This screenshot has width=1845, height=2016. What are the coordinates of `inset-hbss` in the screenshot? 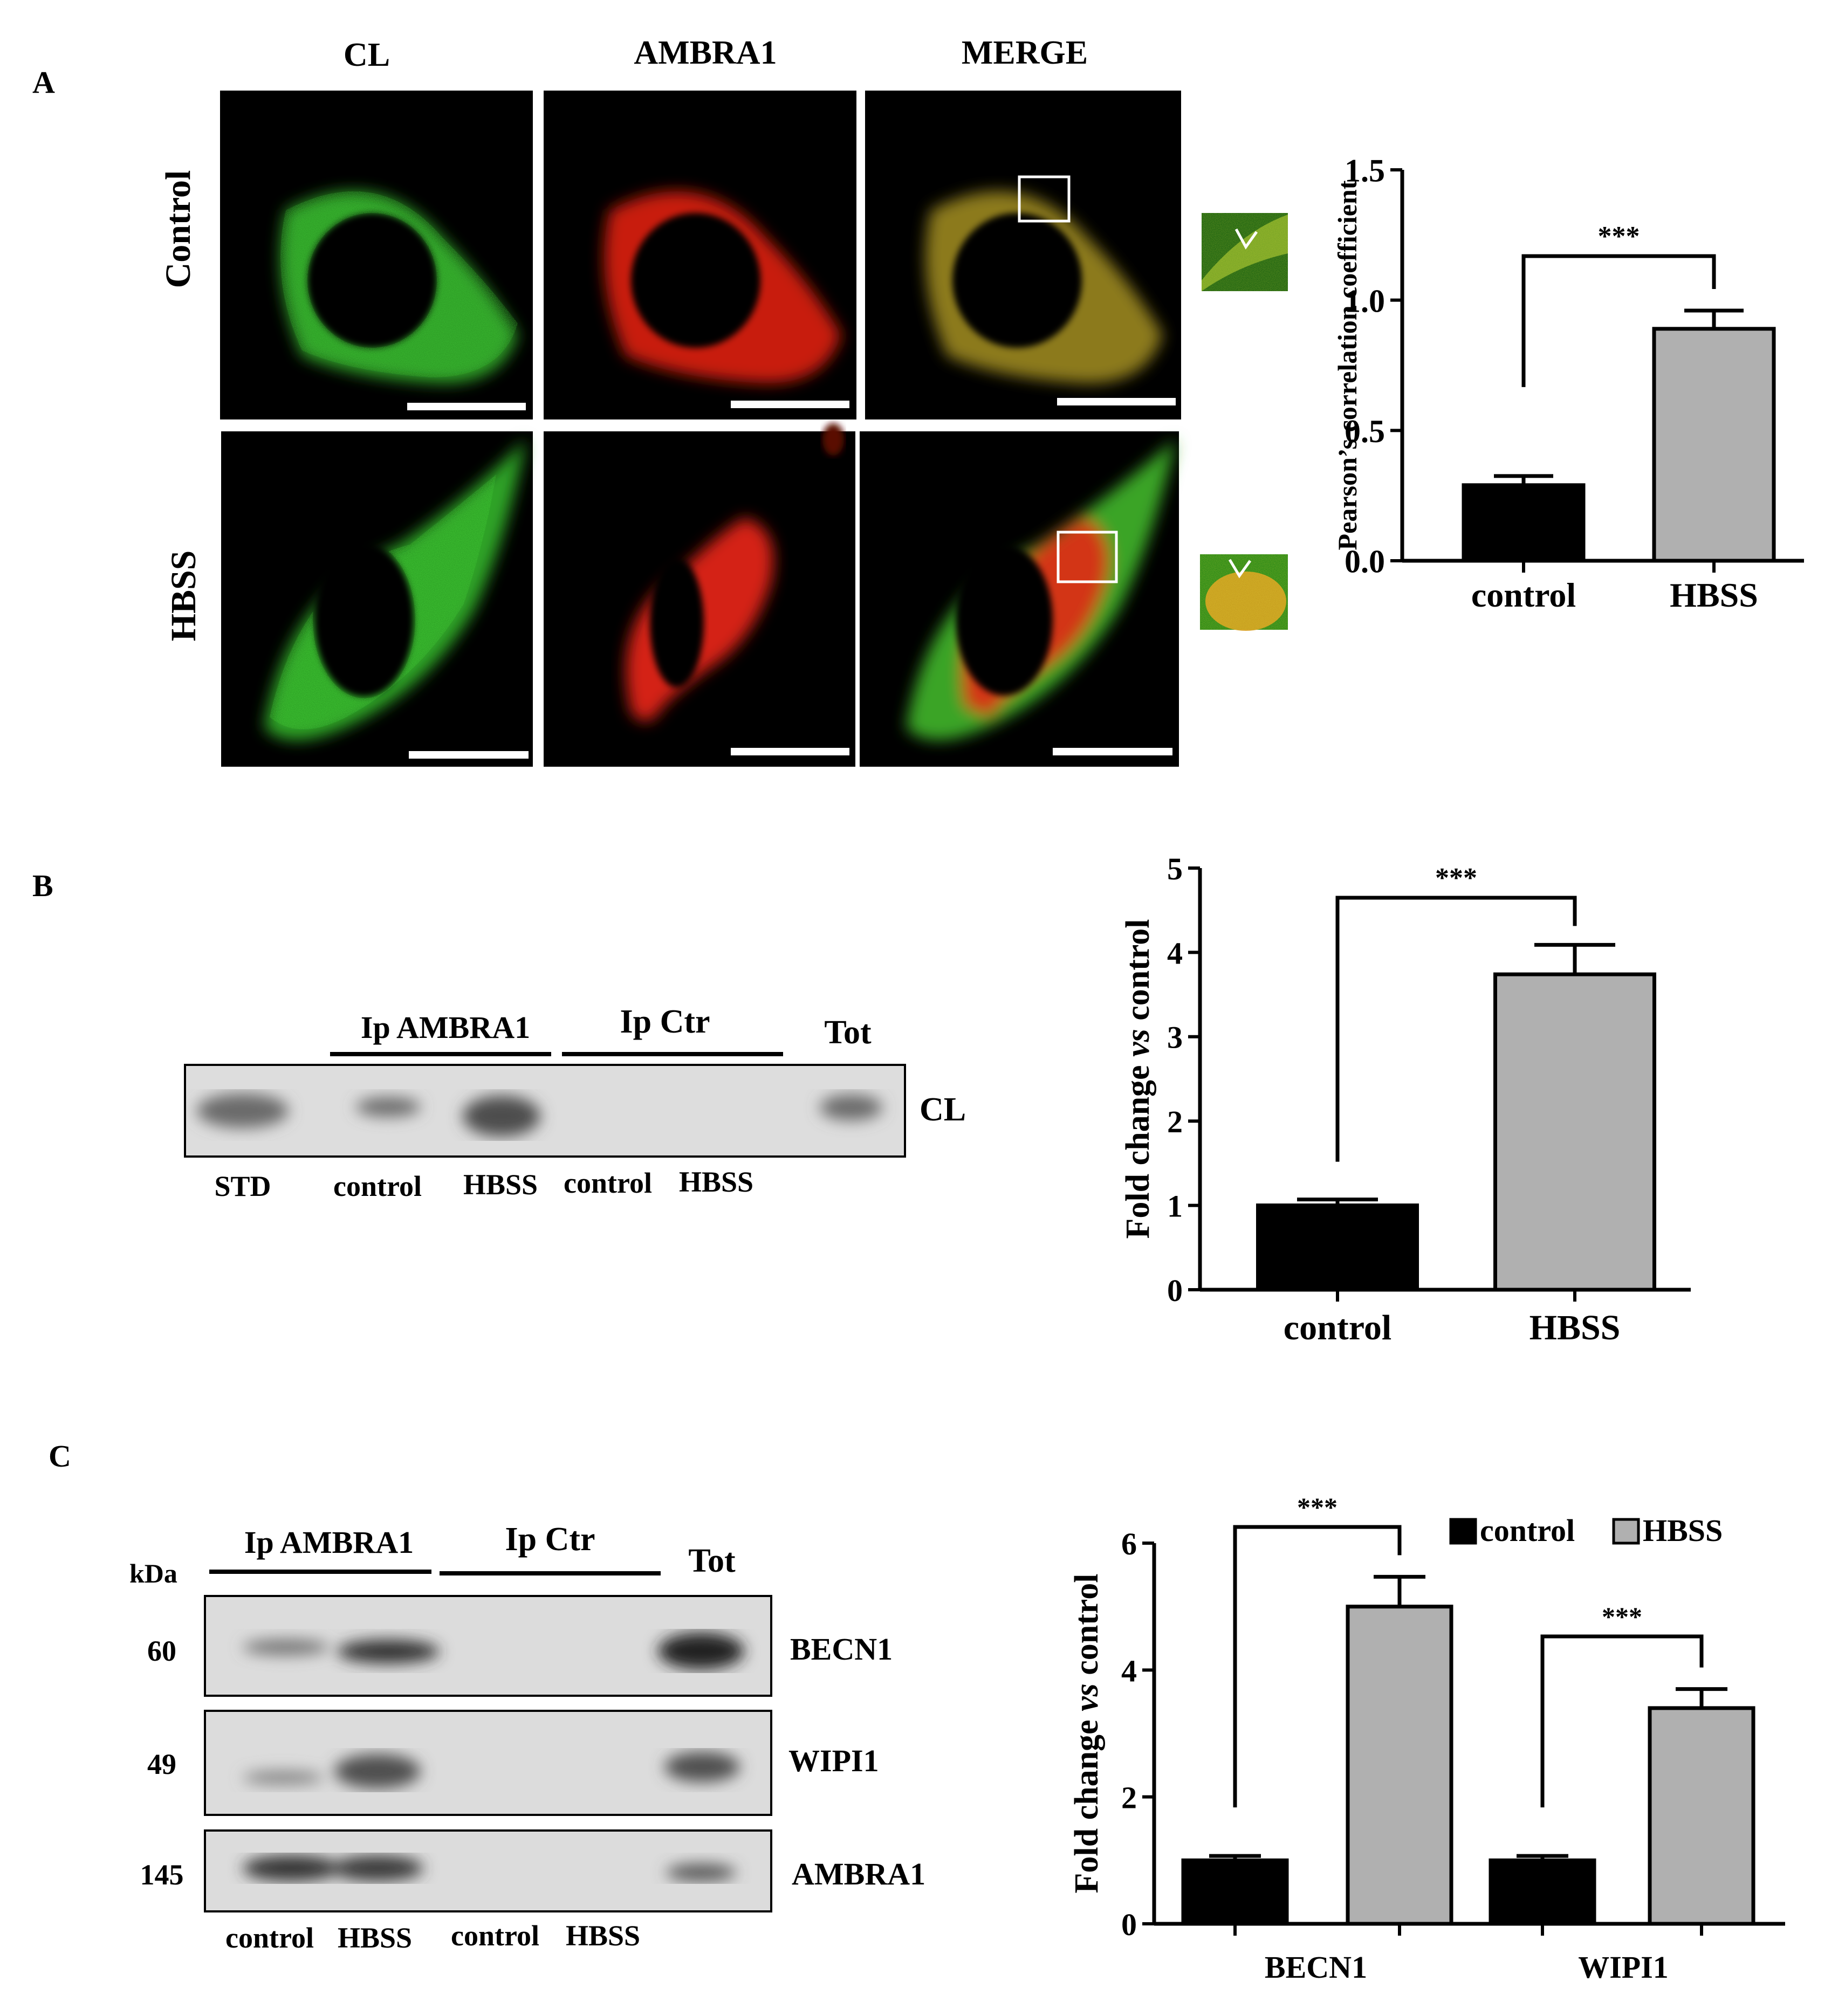 It's located at (1244, 592).